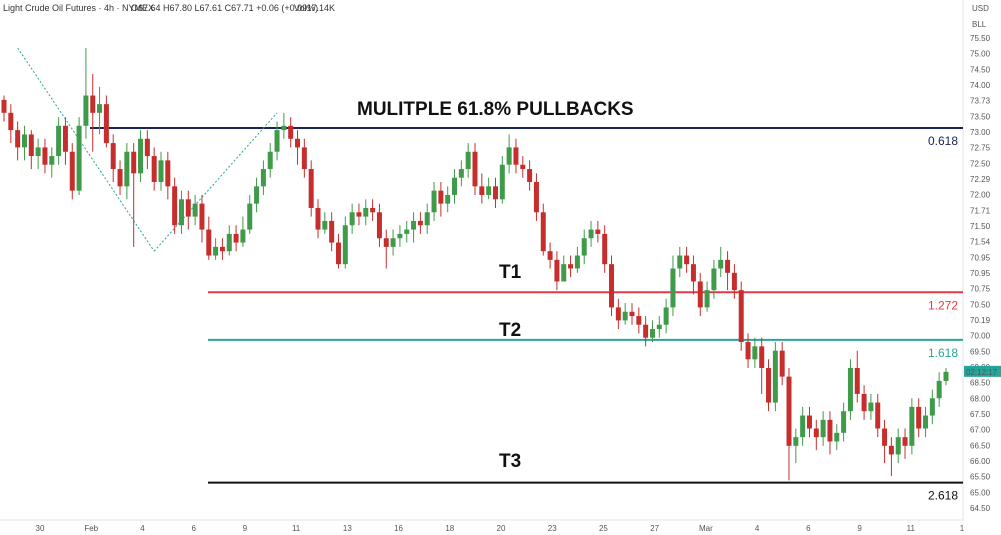  What do you see at coordinates (980, 398) in the screenshot?
I see `price-tick: 68.00` at bounding box center [980, 398].